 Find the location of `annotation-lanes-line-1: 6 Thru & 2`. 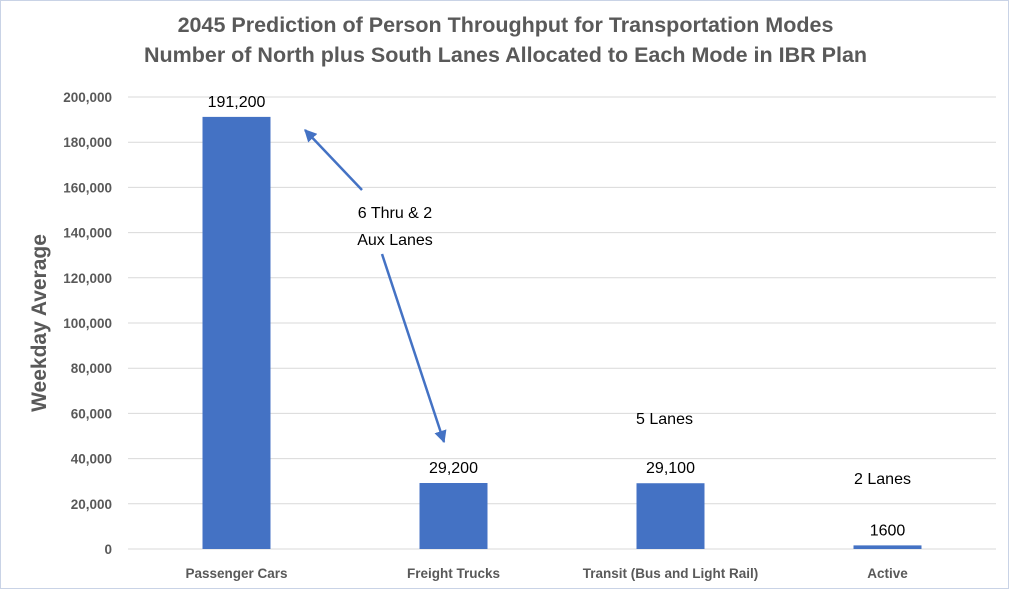

annotation-lanes-line-1: 6 Thru & 2 is located at coordinates (395, 213).